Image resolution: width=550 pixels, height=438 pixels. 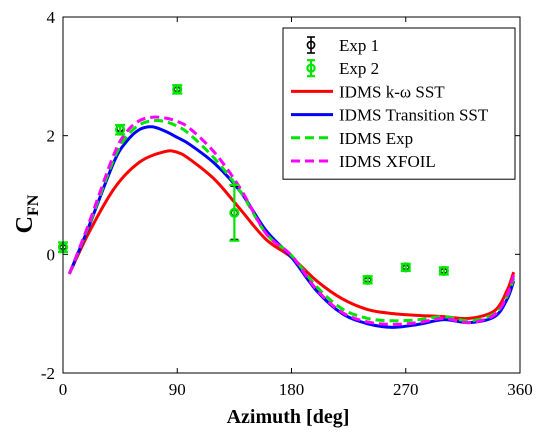 I want to click on legend-entry-1: Exp 2, so click(x=342, y=68).